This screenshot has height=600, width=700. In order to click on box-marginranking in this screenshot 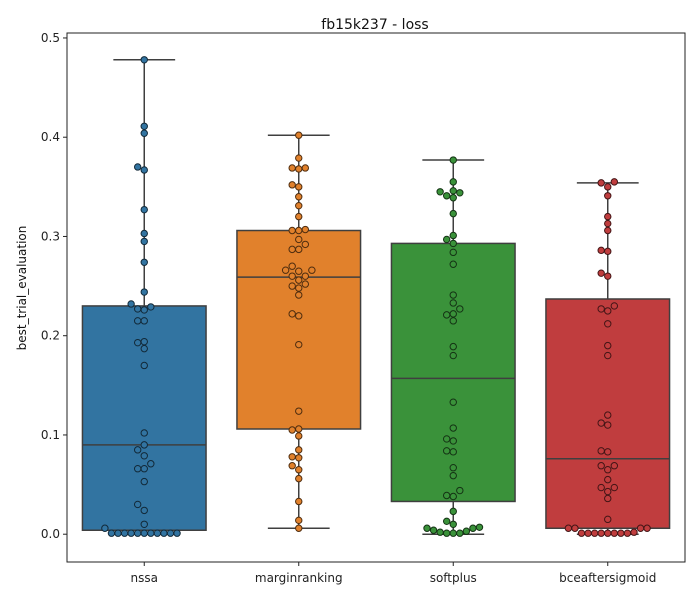, I will do `click(299, 329)`.